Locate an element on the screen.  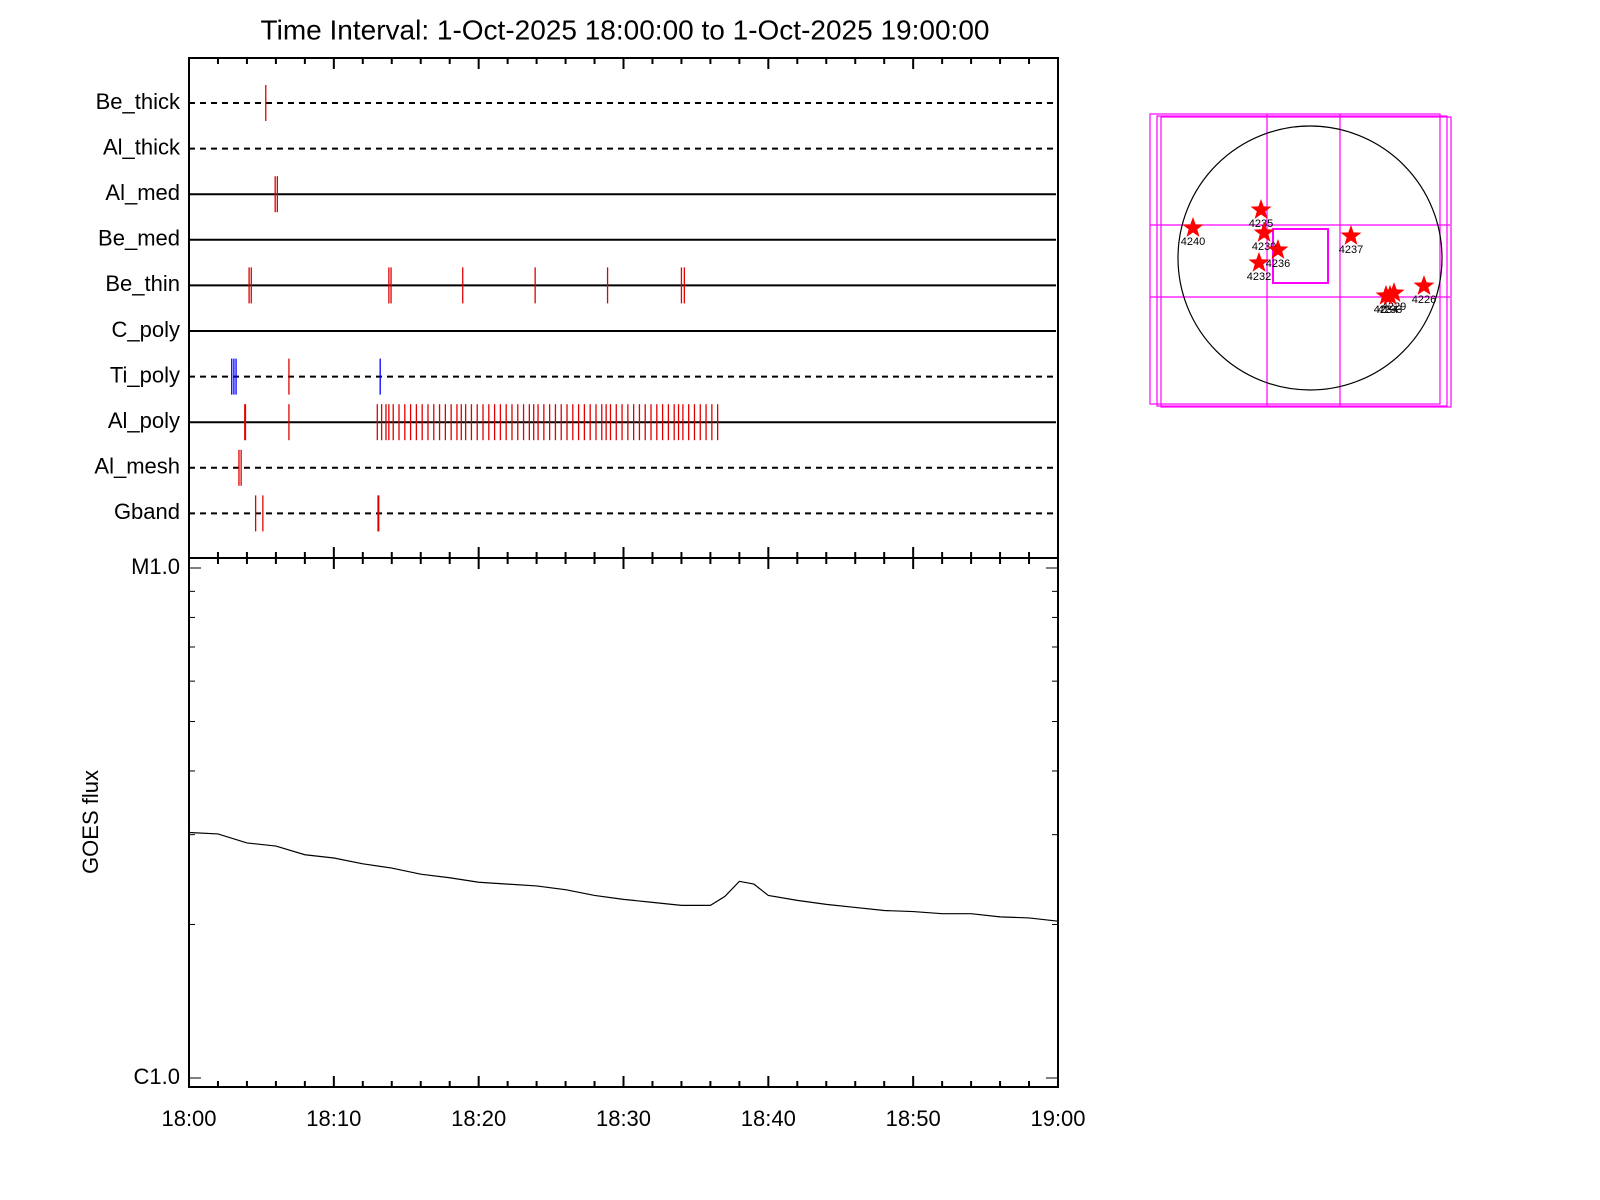
ar-label: 4235 is located at coordinates (1261, 224).